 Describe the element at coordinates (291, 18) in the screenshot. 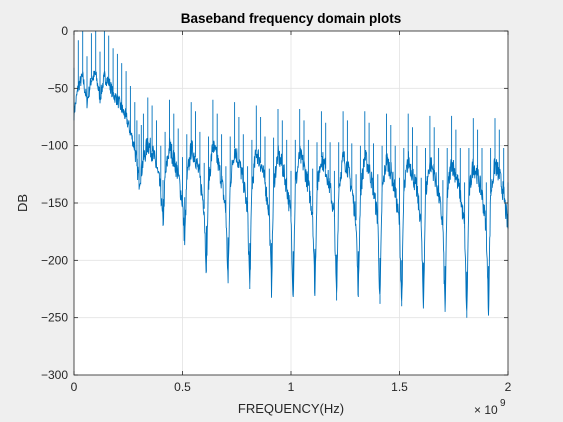

I see `chart-title: Baseband frequency domain plots` at that location.